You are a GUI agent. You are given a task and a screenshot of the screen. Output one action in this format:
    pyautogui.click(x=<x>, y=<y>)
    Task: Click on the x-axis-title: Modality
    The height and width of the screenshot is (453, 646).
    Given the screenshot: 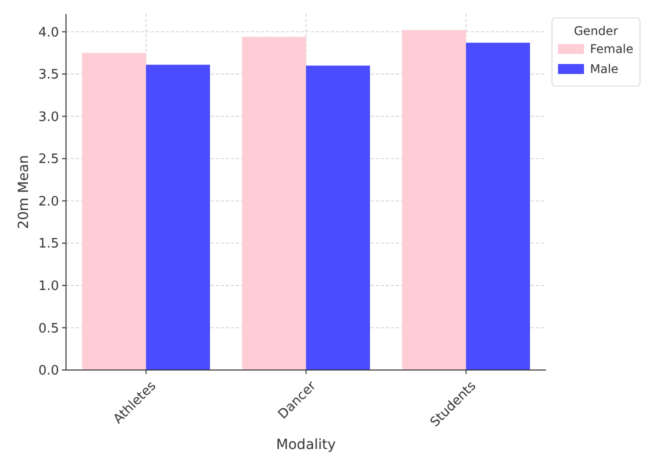 What is the action you would take?
    pyautogui.click(x=306, y=445)
    